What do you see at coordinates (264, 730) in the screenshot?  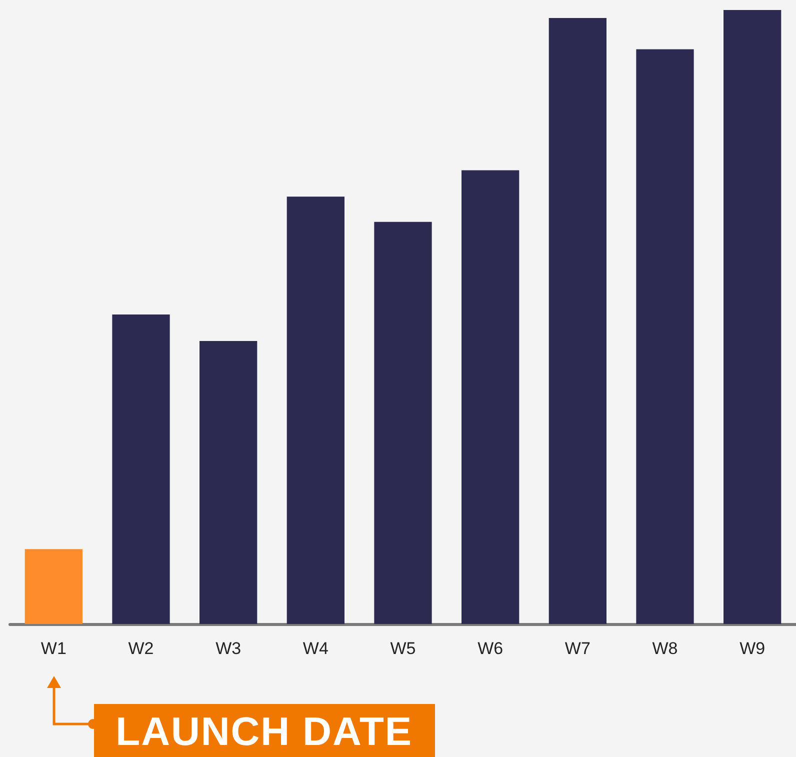 I see `text: LAUNCH DATE` at bounding box center [264, 730].